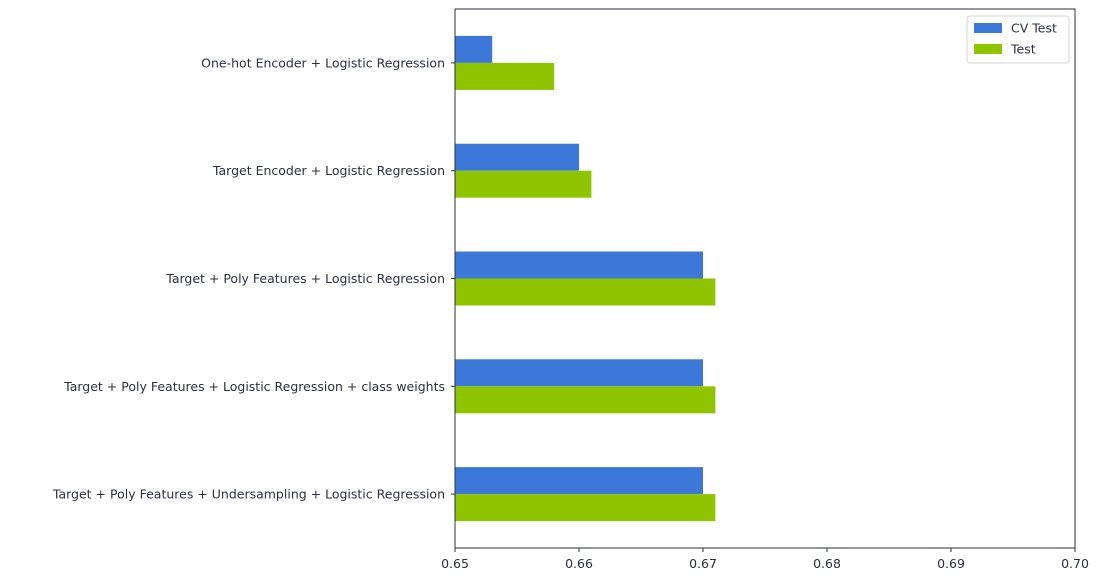  I want to click on legend-label-cv-test: CV Test, so click(1034, 28).